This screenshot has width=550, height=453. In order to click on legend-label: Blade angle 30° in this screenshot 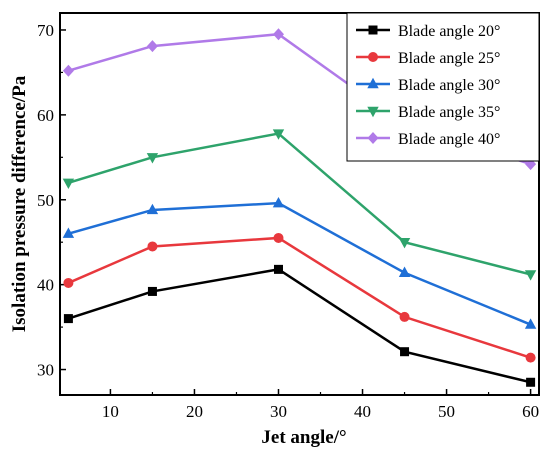, I will do `click(449, 85)`.